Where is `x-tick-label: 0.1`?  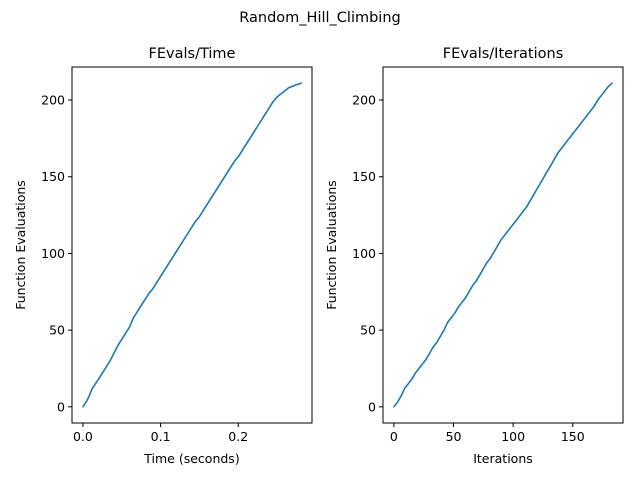
x-tick-label: 0.1 is located at coordinates (161, 436).